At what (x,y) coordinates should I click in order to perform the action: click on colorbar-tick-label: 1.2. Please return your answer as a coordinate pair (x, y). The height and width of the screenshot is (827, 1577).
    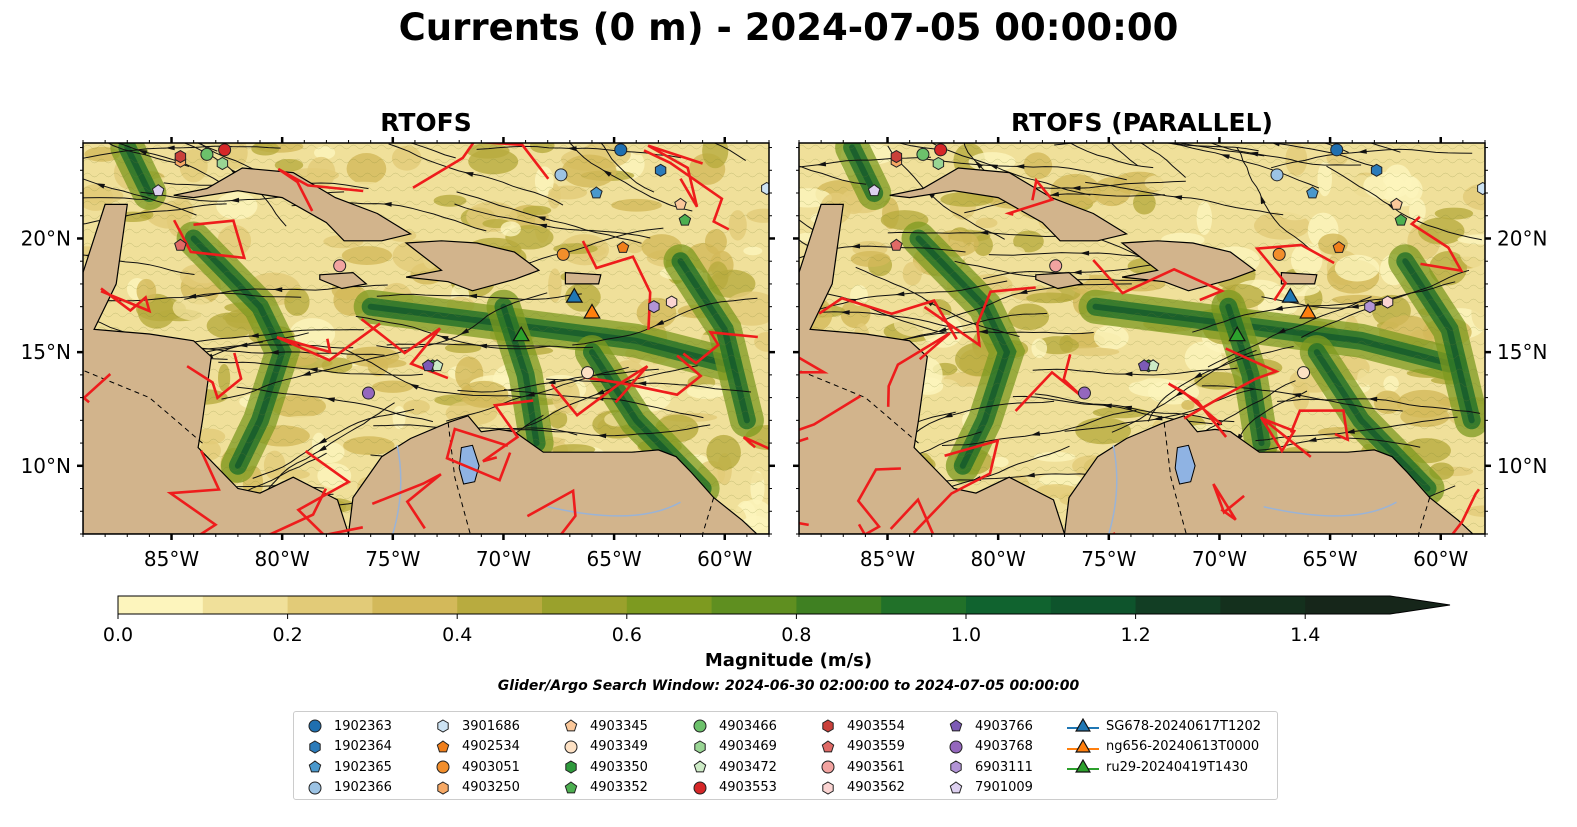
    Looking at the image, I should click on (1135, 635).